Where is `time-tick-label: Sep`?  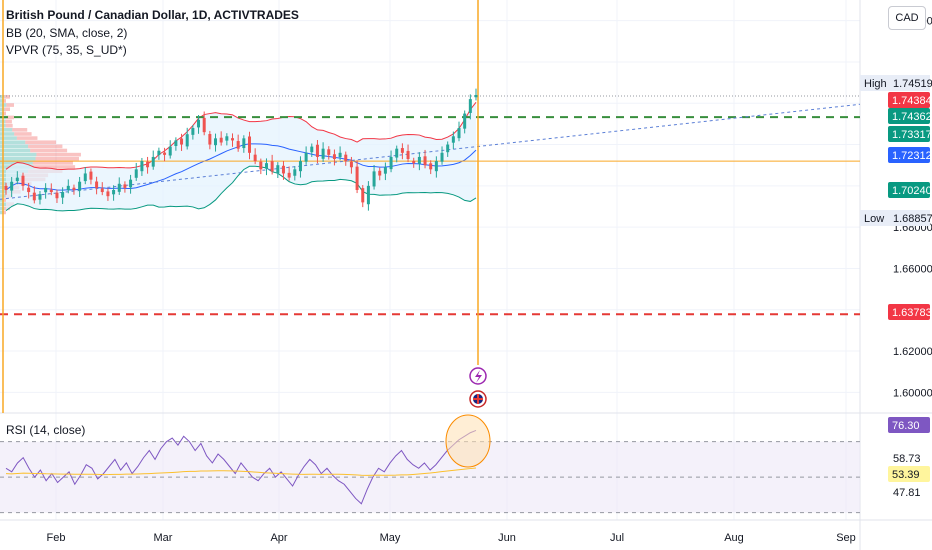
time-tick-label: Sep is located at coordinates (846, 538).